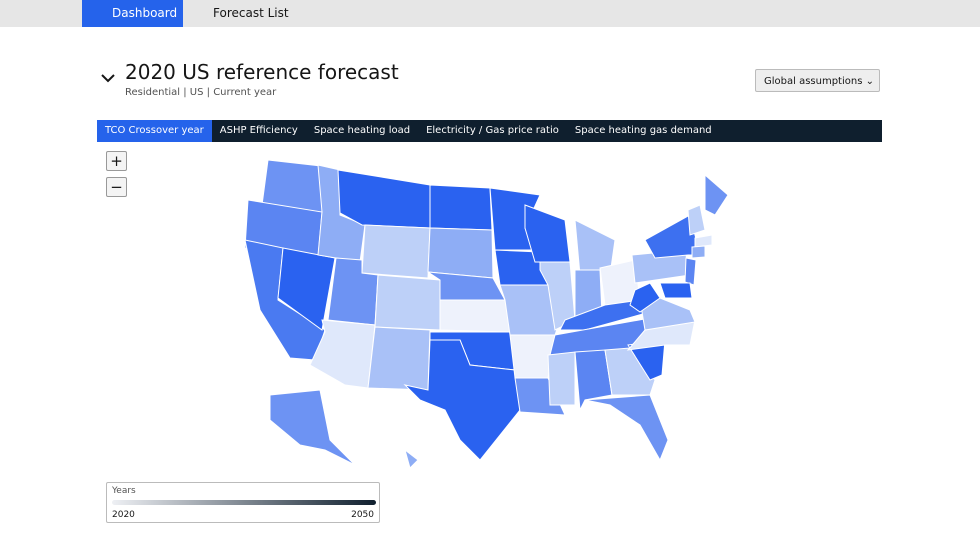 This screenshot has height=551, width=980. What do you see at coordinates (154, 131) in the screenshot?
I see `metric-tab: TCO Crossover year` at bounding box center [154, 131].